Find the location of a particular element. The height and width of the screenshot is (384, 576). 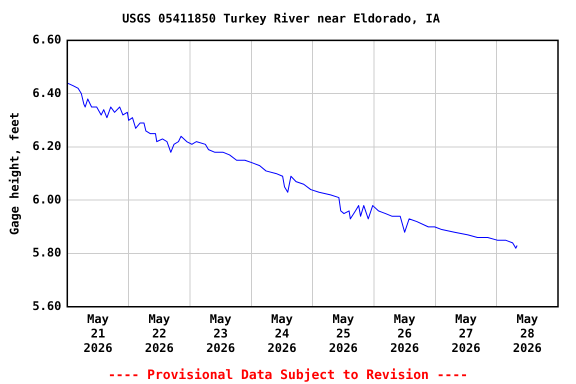

x-tick-label: May 28 2026 is located at coordinates (527, 333).